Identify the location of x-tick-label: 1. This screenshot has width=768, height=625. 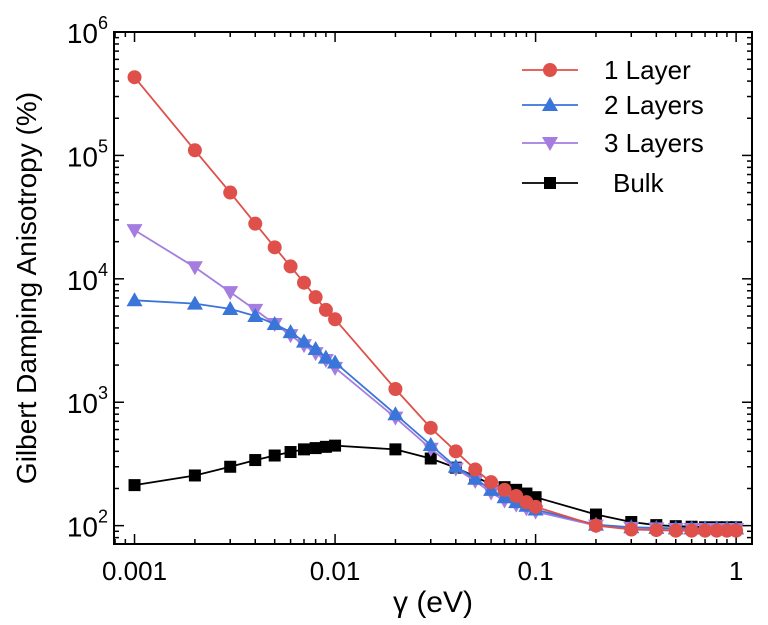
(736, 571).